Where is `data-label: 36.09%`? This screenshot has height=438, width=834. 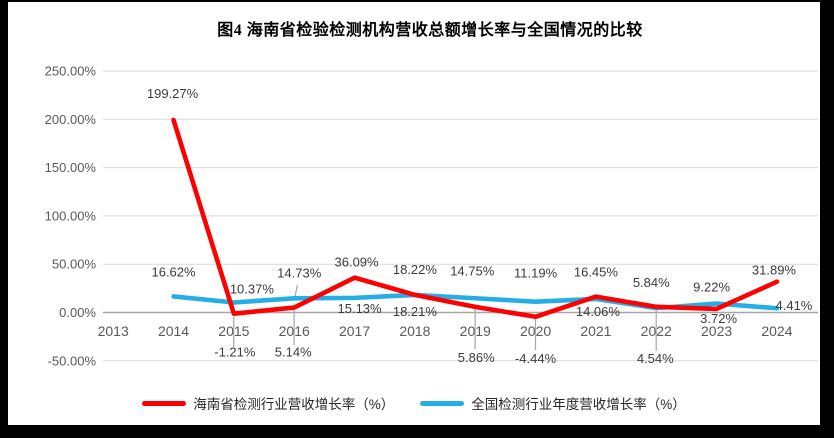
data-label: 36.09% is located at coordinates (357, 262).